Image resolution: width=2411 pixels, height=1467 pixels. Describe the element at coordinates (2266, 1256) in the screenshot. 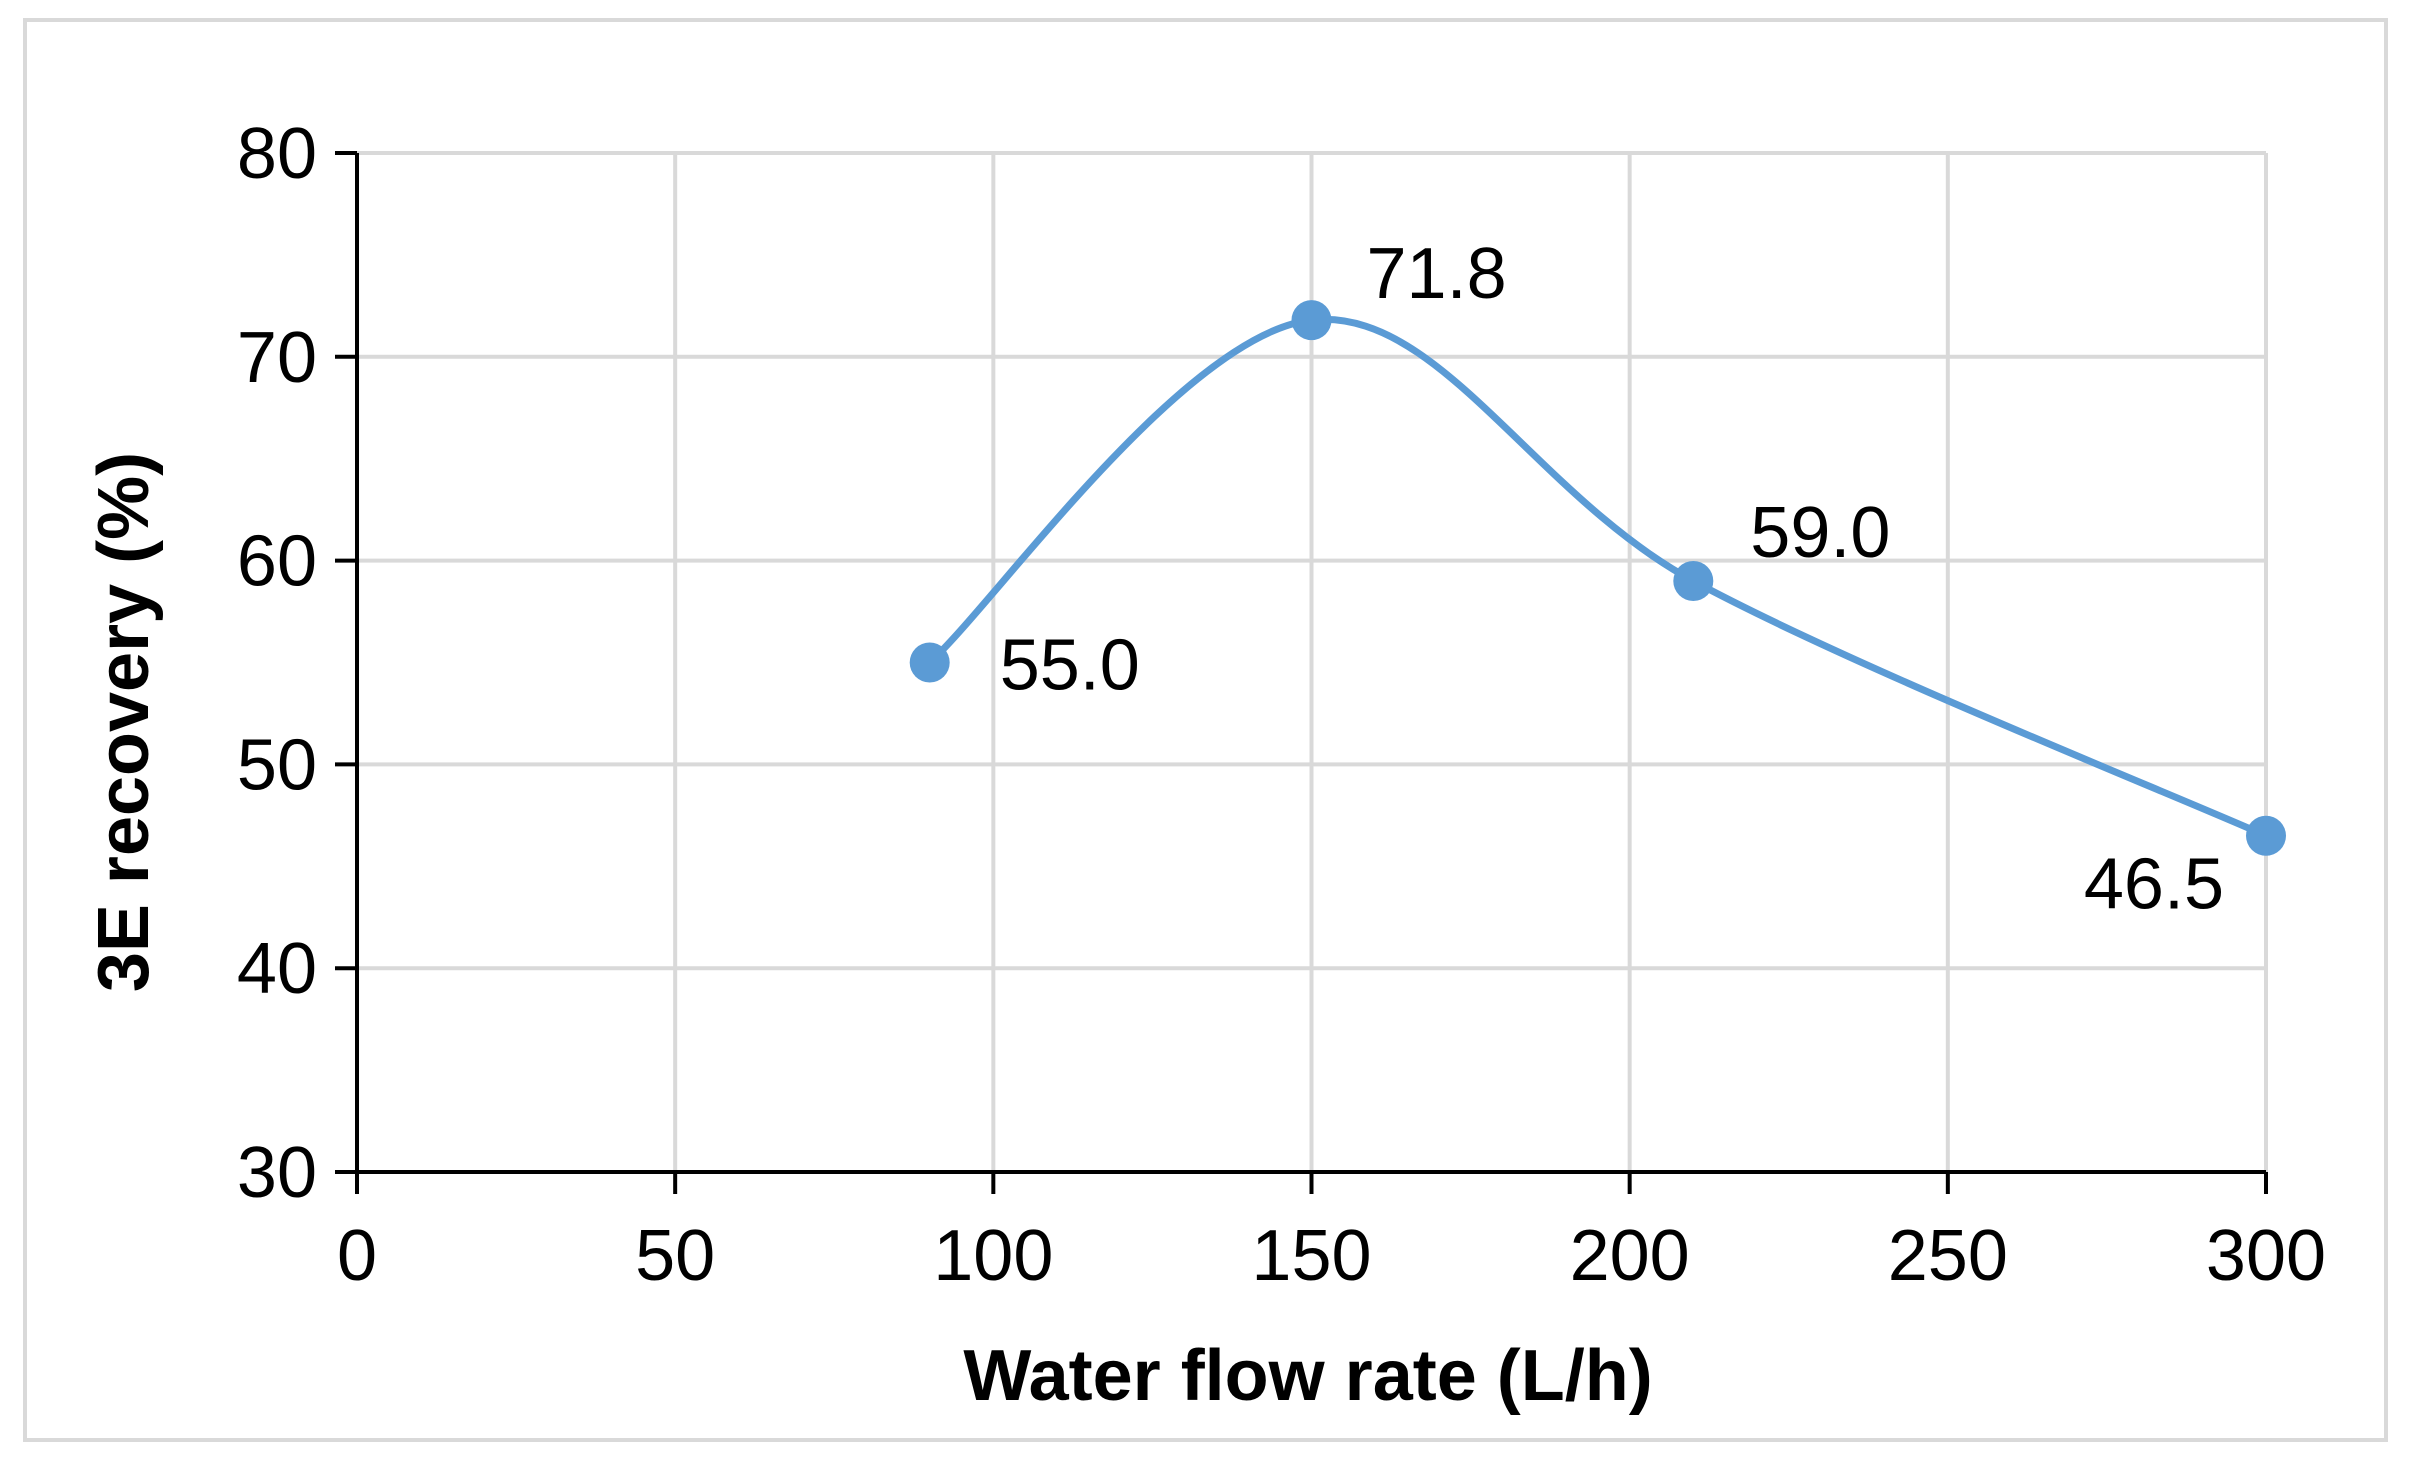

I see `x-tick-label: 300` at that location.